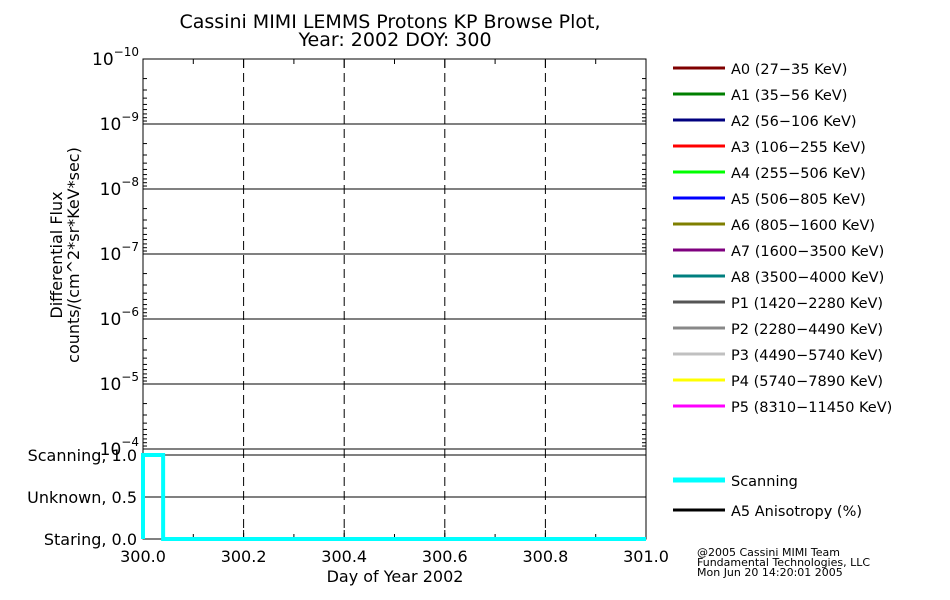 The width and height of the screenshot is (950, 600). I want to click on y-tick-label: 10⁻⁴, so click(119, 447).